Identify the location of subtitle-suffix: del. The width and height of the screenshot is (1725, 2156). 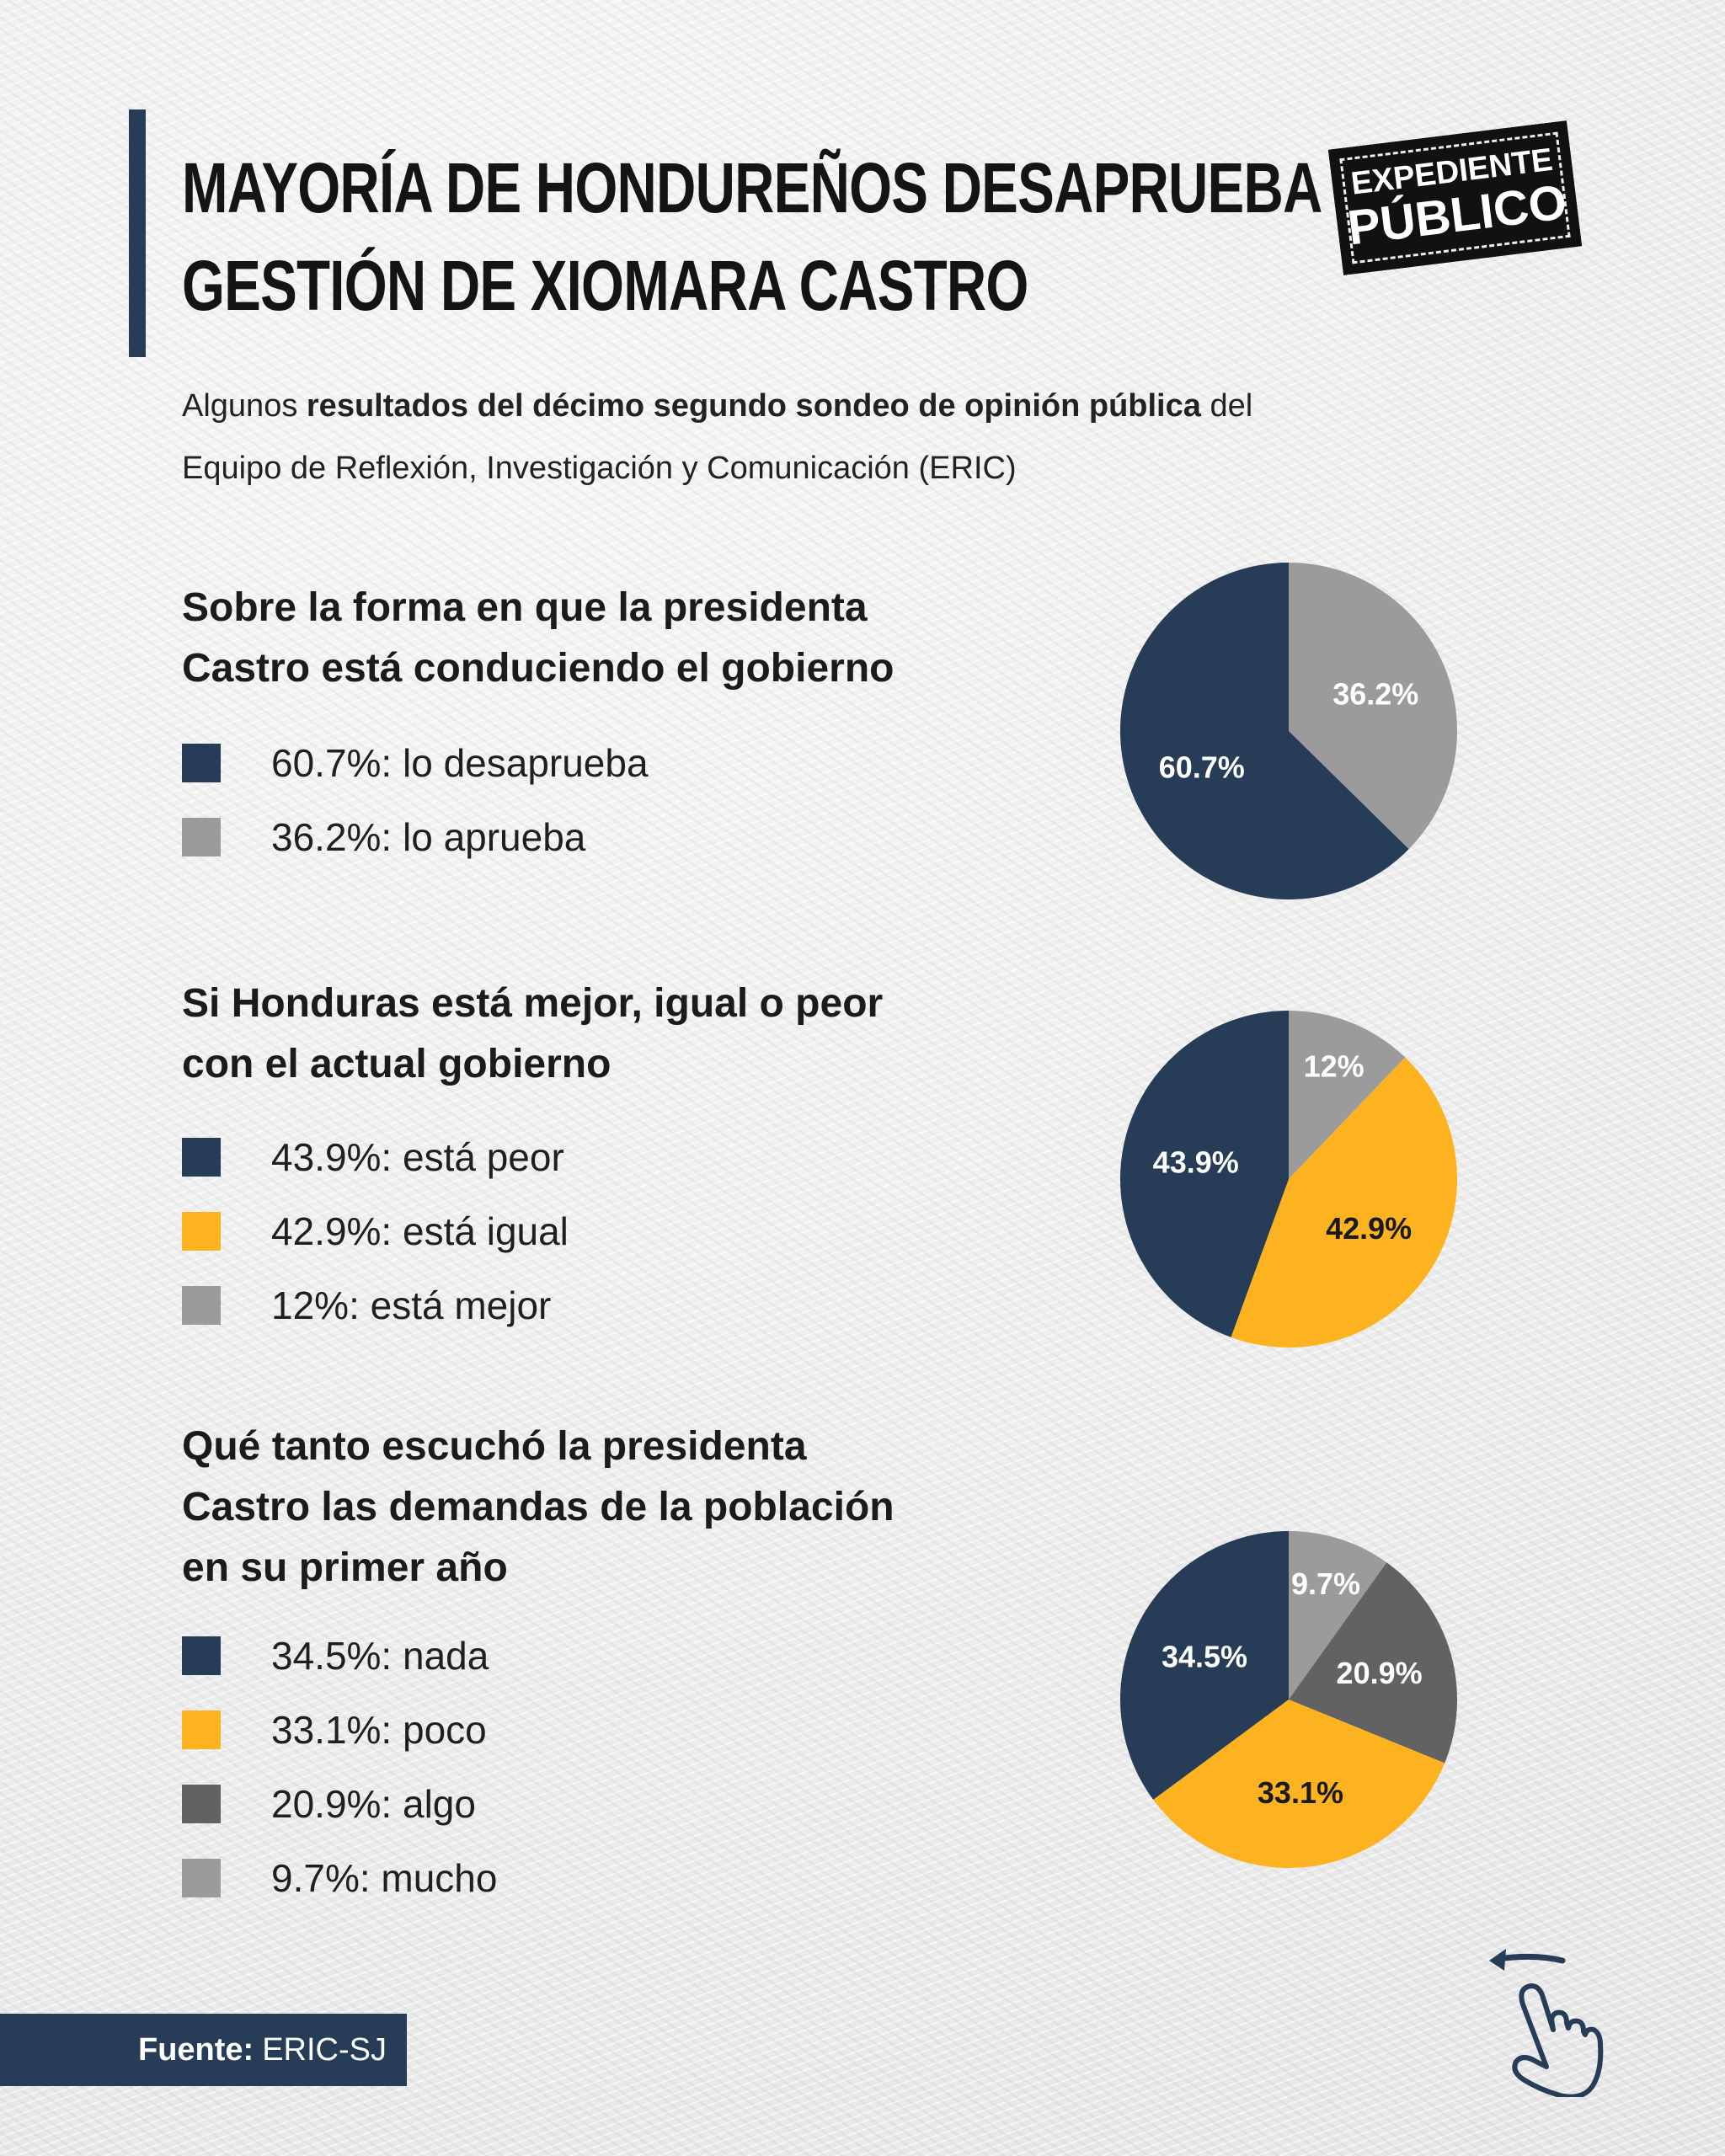
(1226, 406).